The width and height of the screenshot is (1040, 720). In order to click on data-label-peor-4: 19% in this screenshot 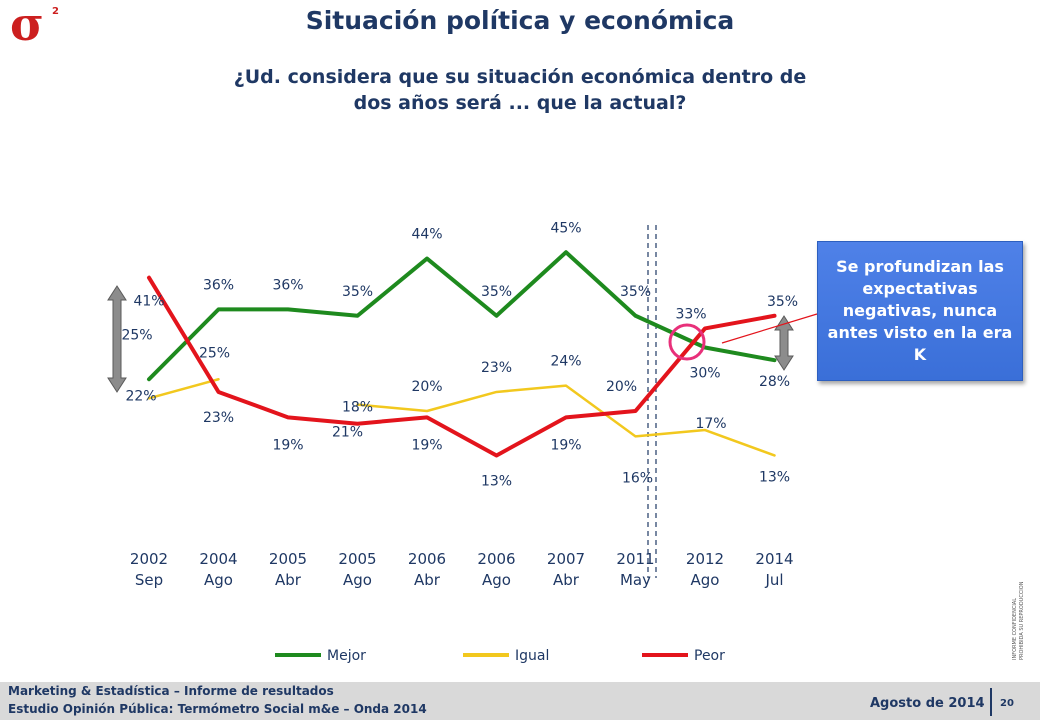, I will do `click(426, 445)`.